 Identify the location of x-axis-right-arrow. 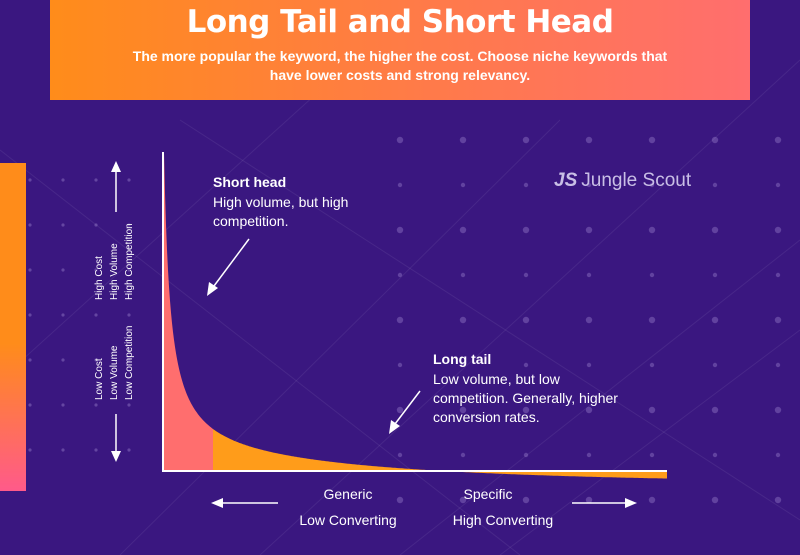
(604, 503).